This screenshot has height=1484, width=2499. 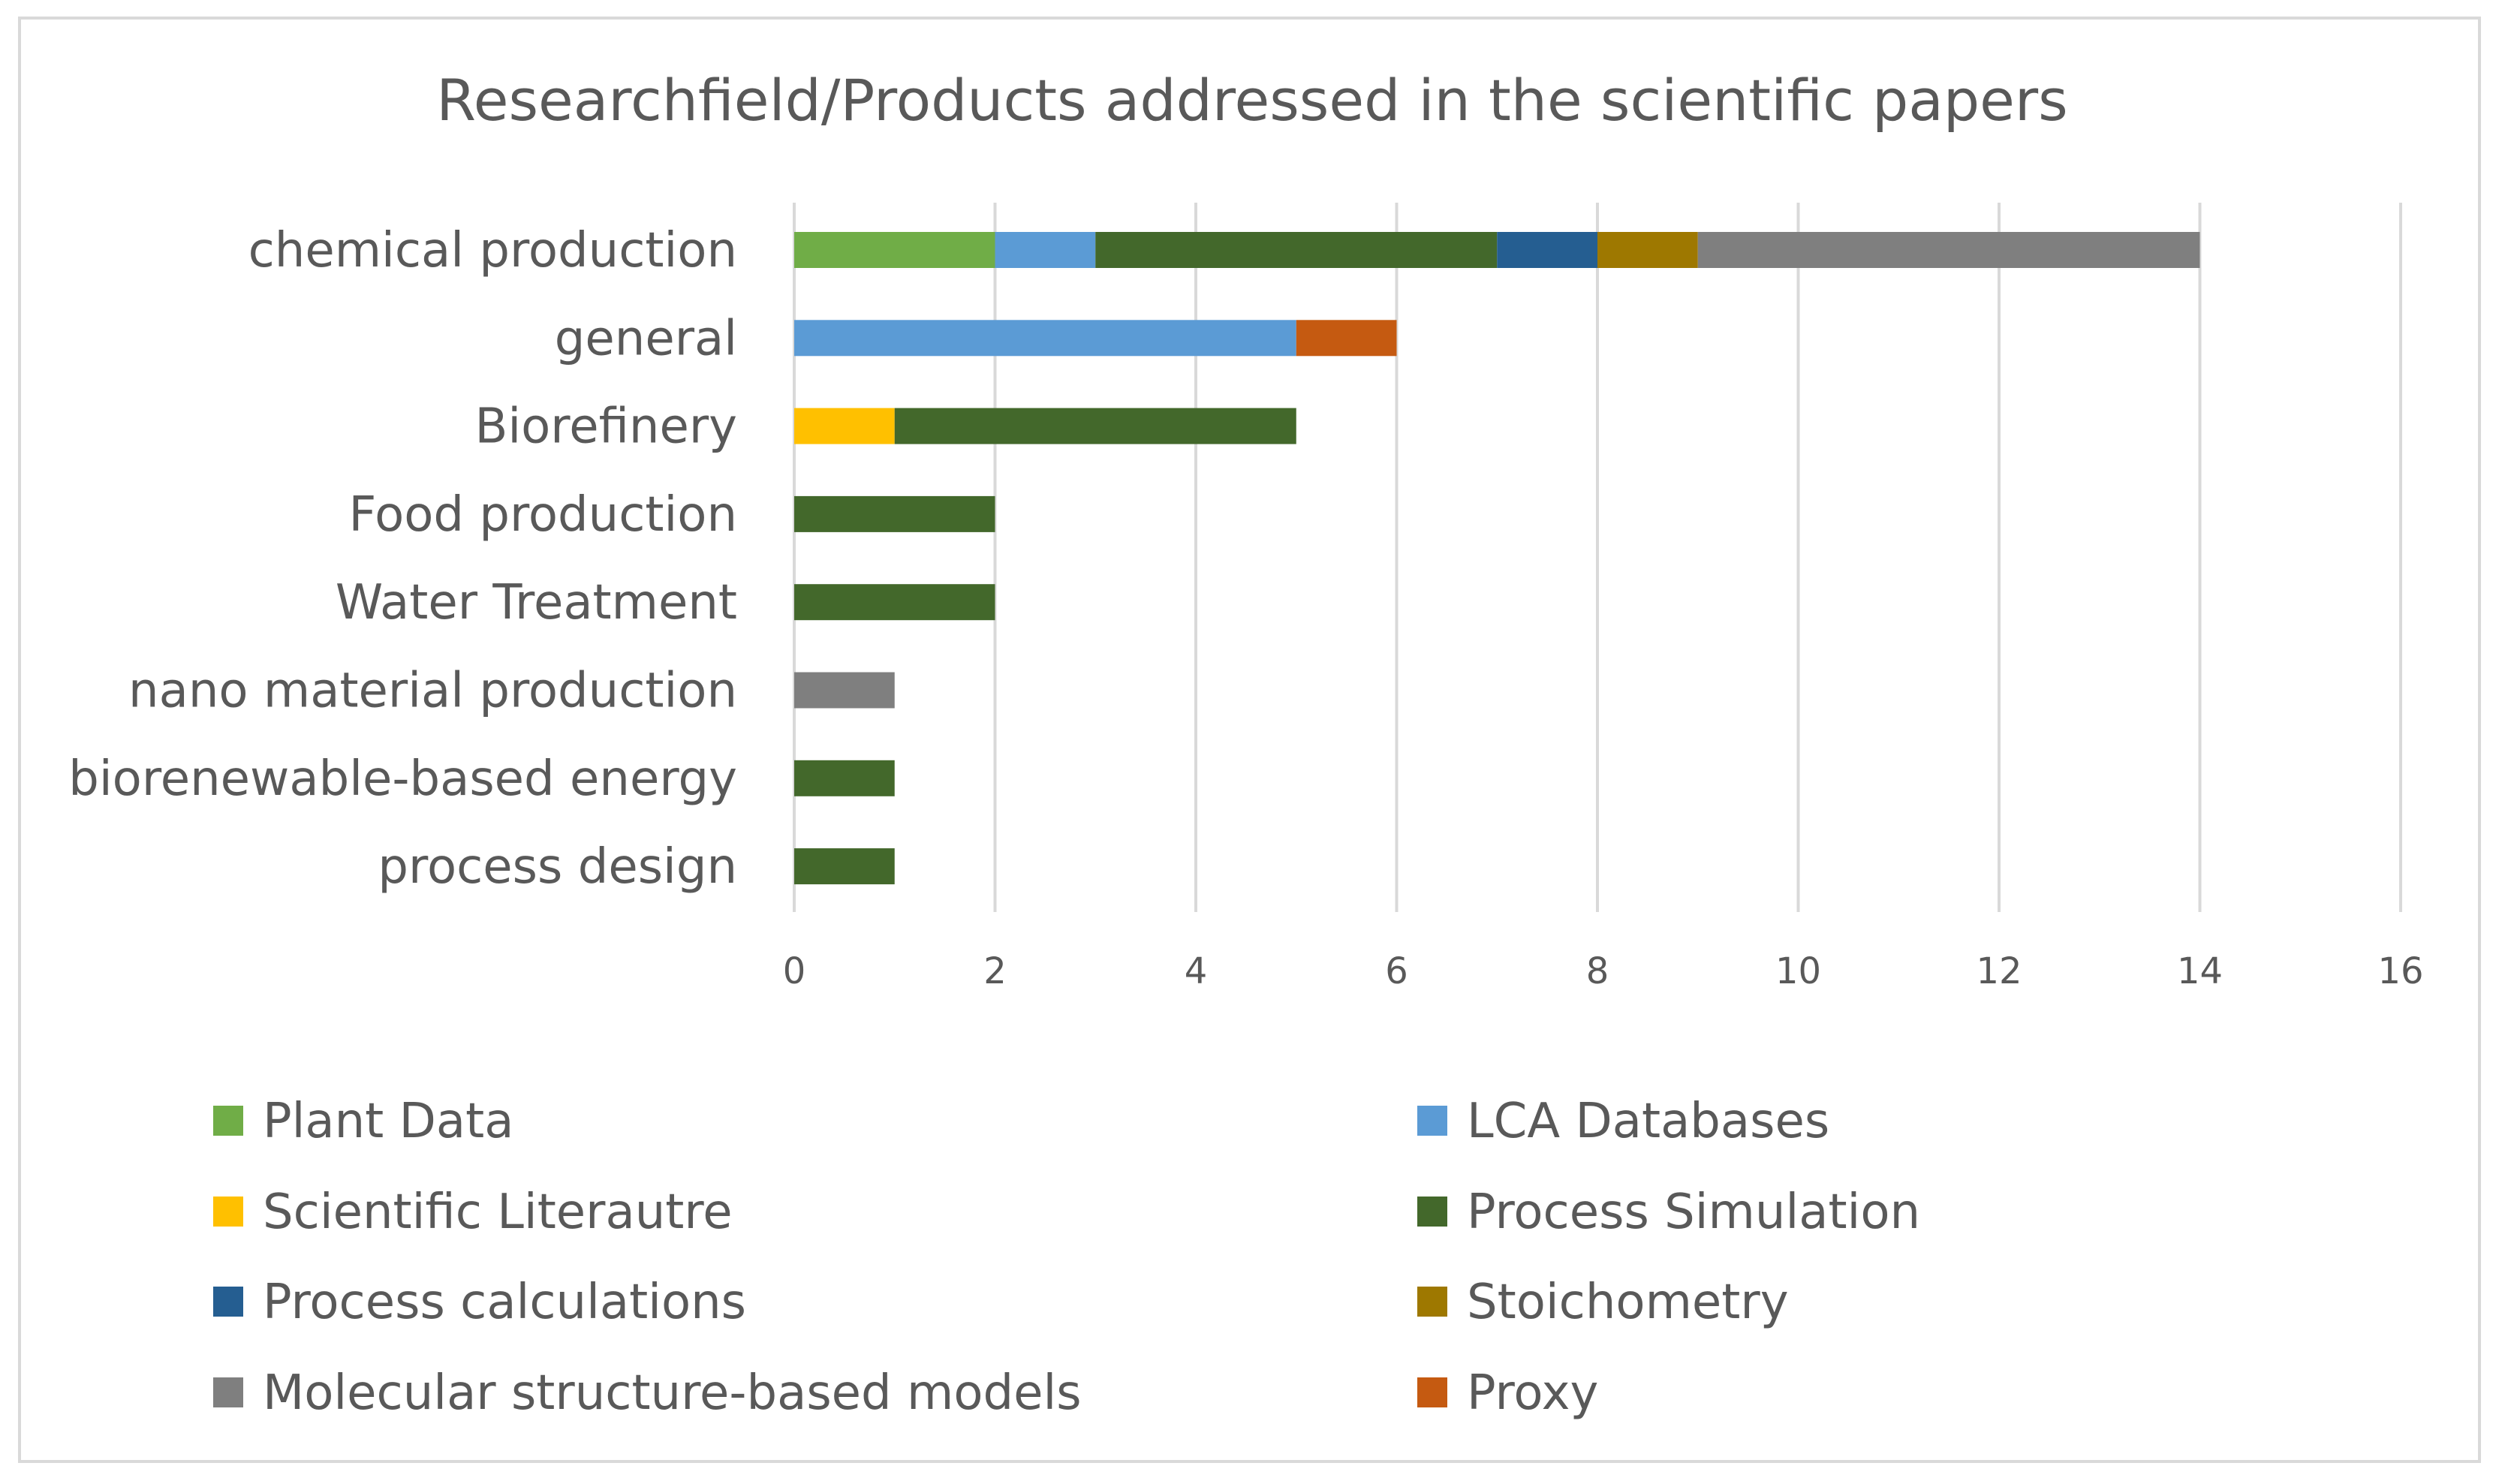 What do you see at coordinates (646, 338) in the screenshot?
I see `category-label: general` at bounding box center [646, 338].